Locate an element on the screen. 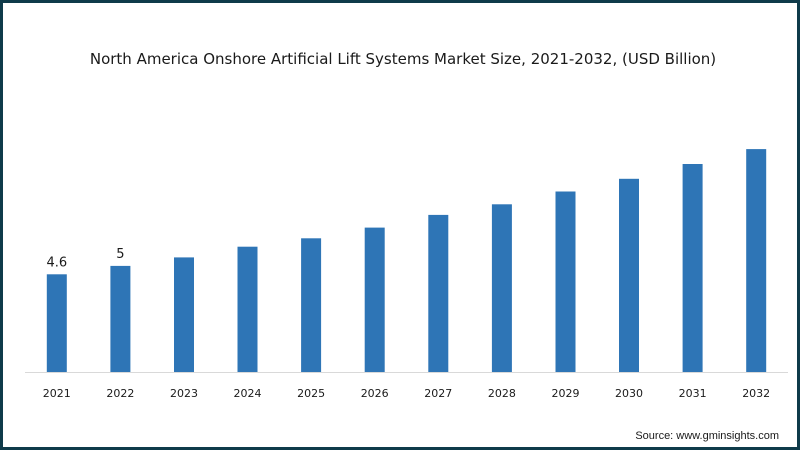  x-tick-label-2027: 2027 is located at coordinates (438, 393).